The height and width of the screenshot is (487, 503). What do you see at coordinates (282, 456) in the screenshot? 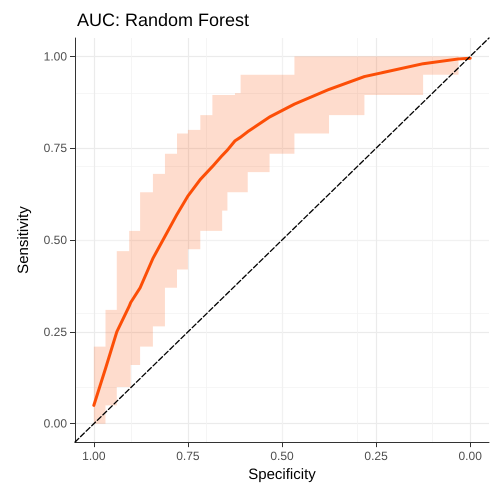
I see `x-tick-label: 0.50` at bounding box center [282, 456].